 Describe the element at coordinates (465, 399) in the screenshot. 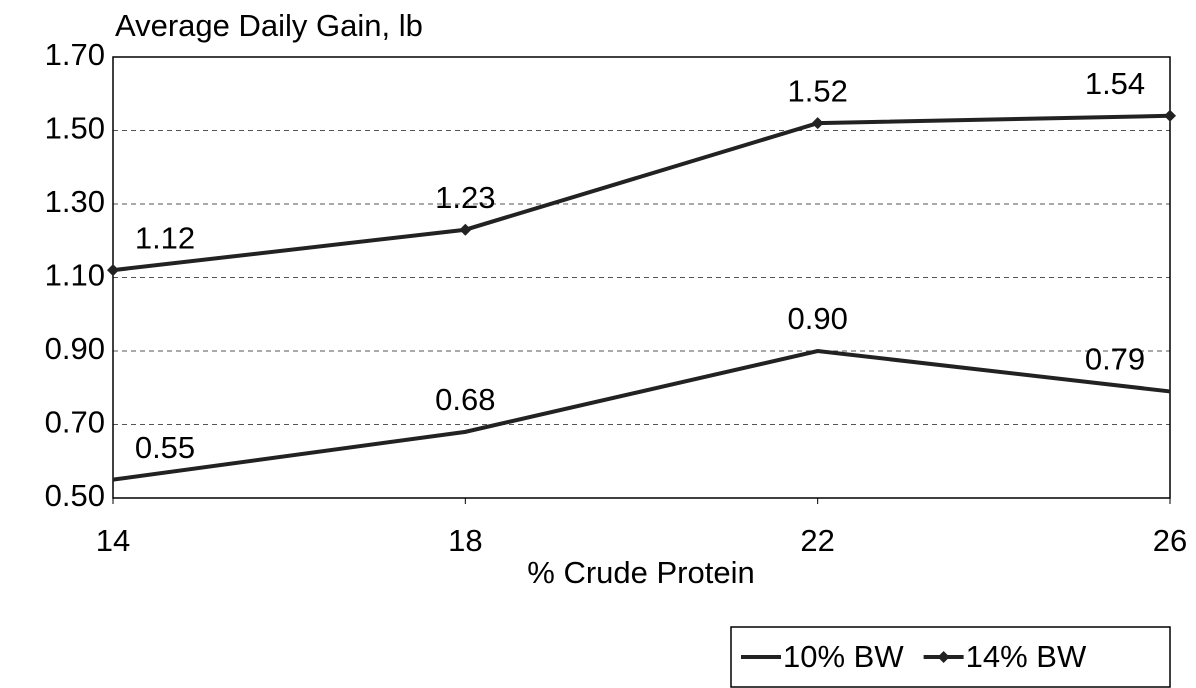

I see `data-label: 0.68` at that location.